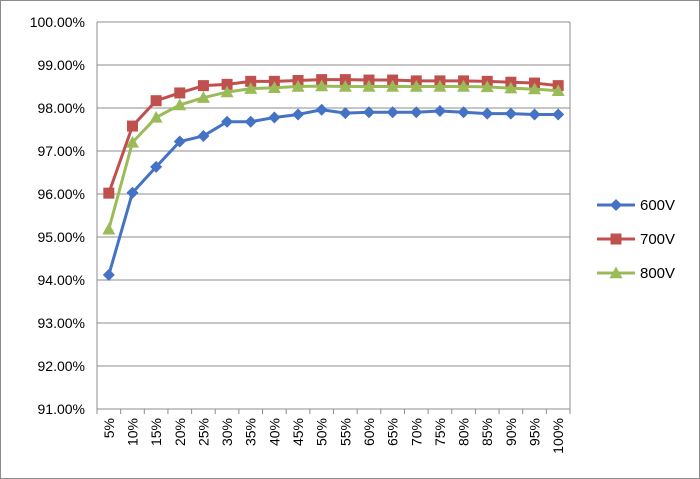 The image size is (700, 479). Describe the element at coordinates (487, 432) in the screenshot. I see `x-tick-label: 85%` at that location.